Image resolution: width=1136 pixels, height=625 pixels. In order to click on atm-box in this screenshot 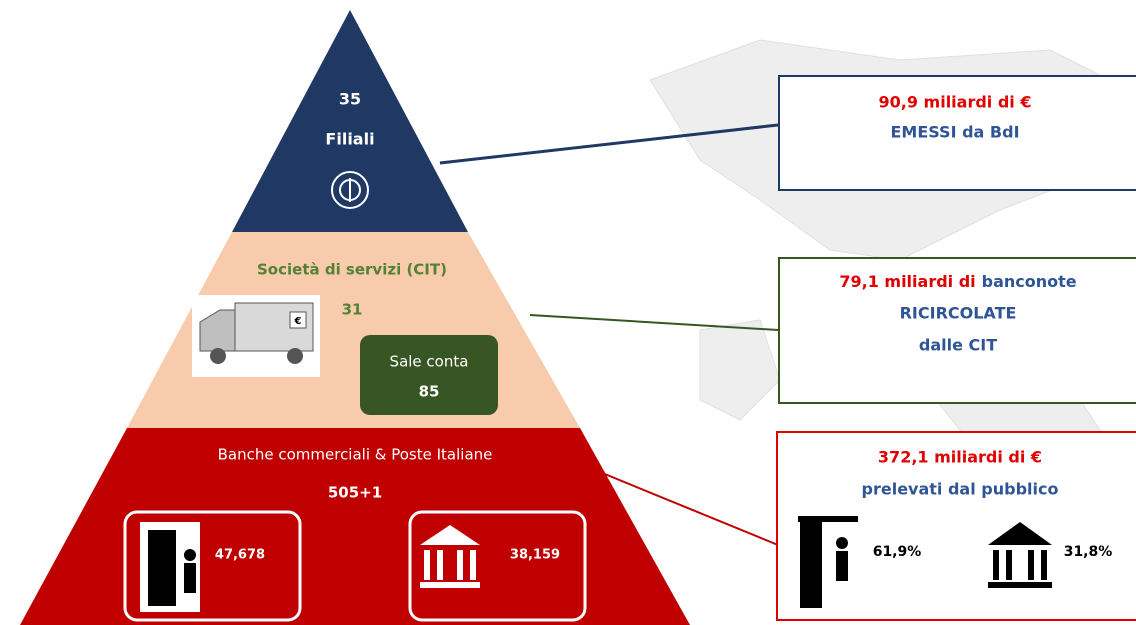, I will do `click(212, 566)`.